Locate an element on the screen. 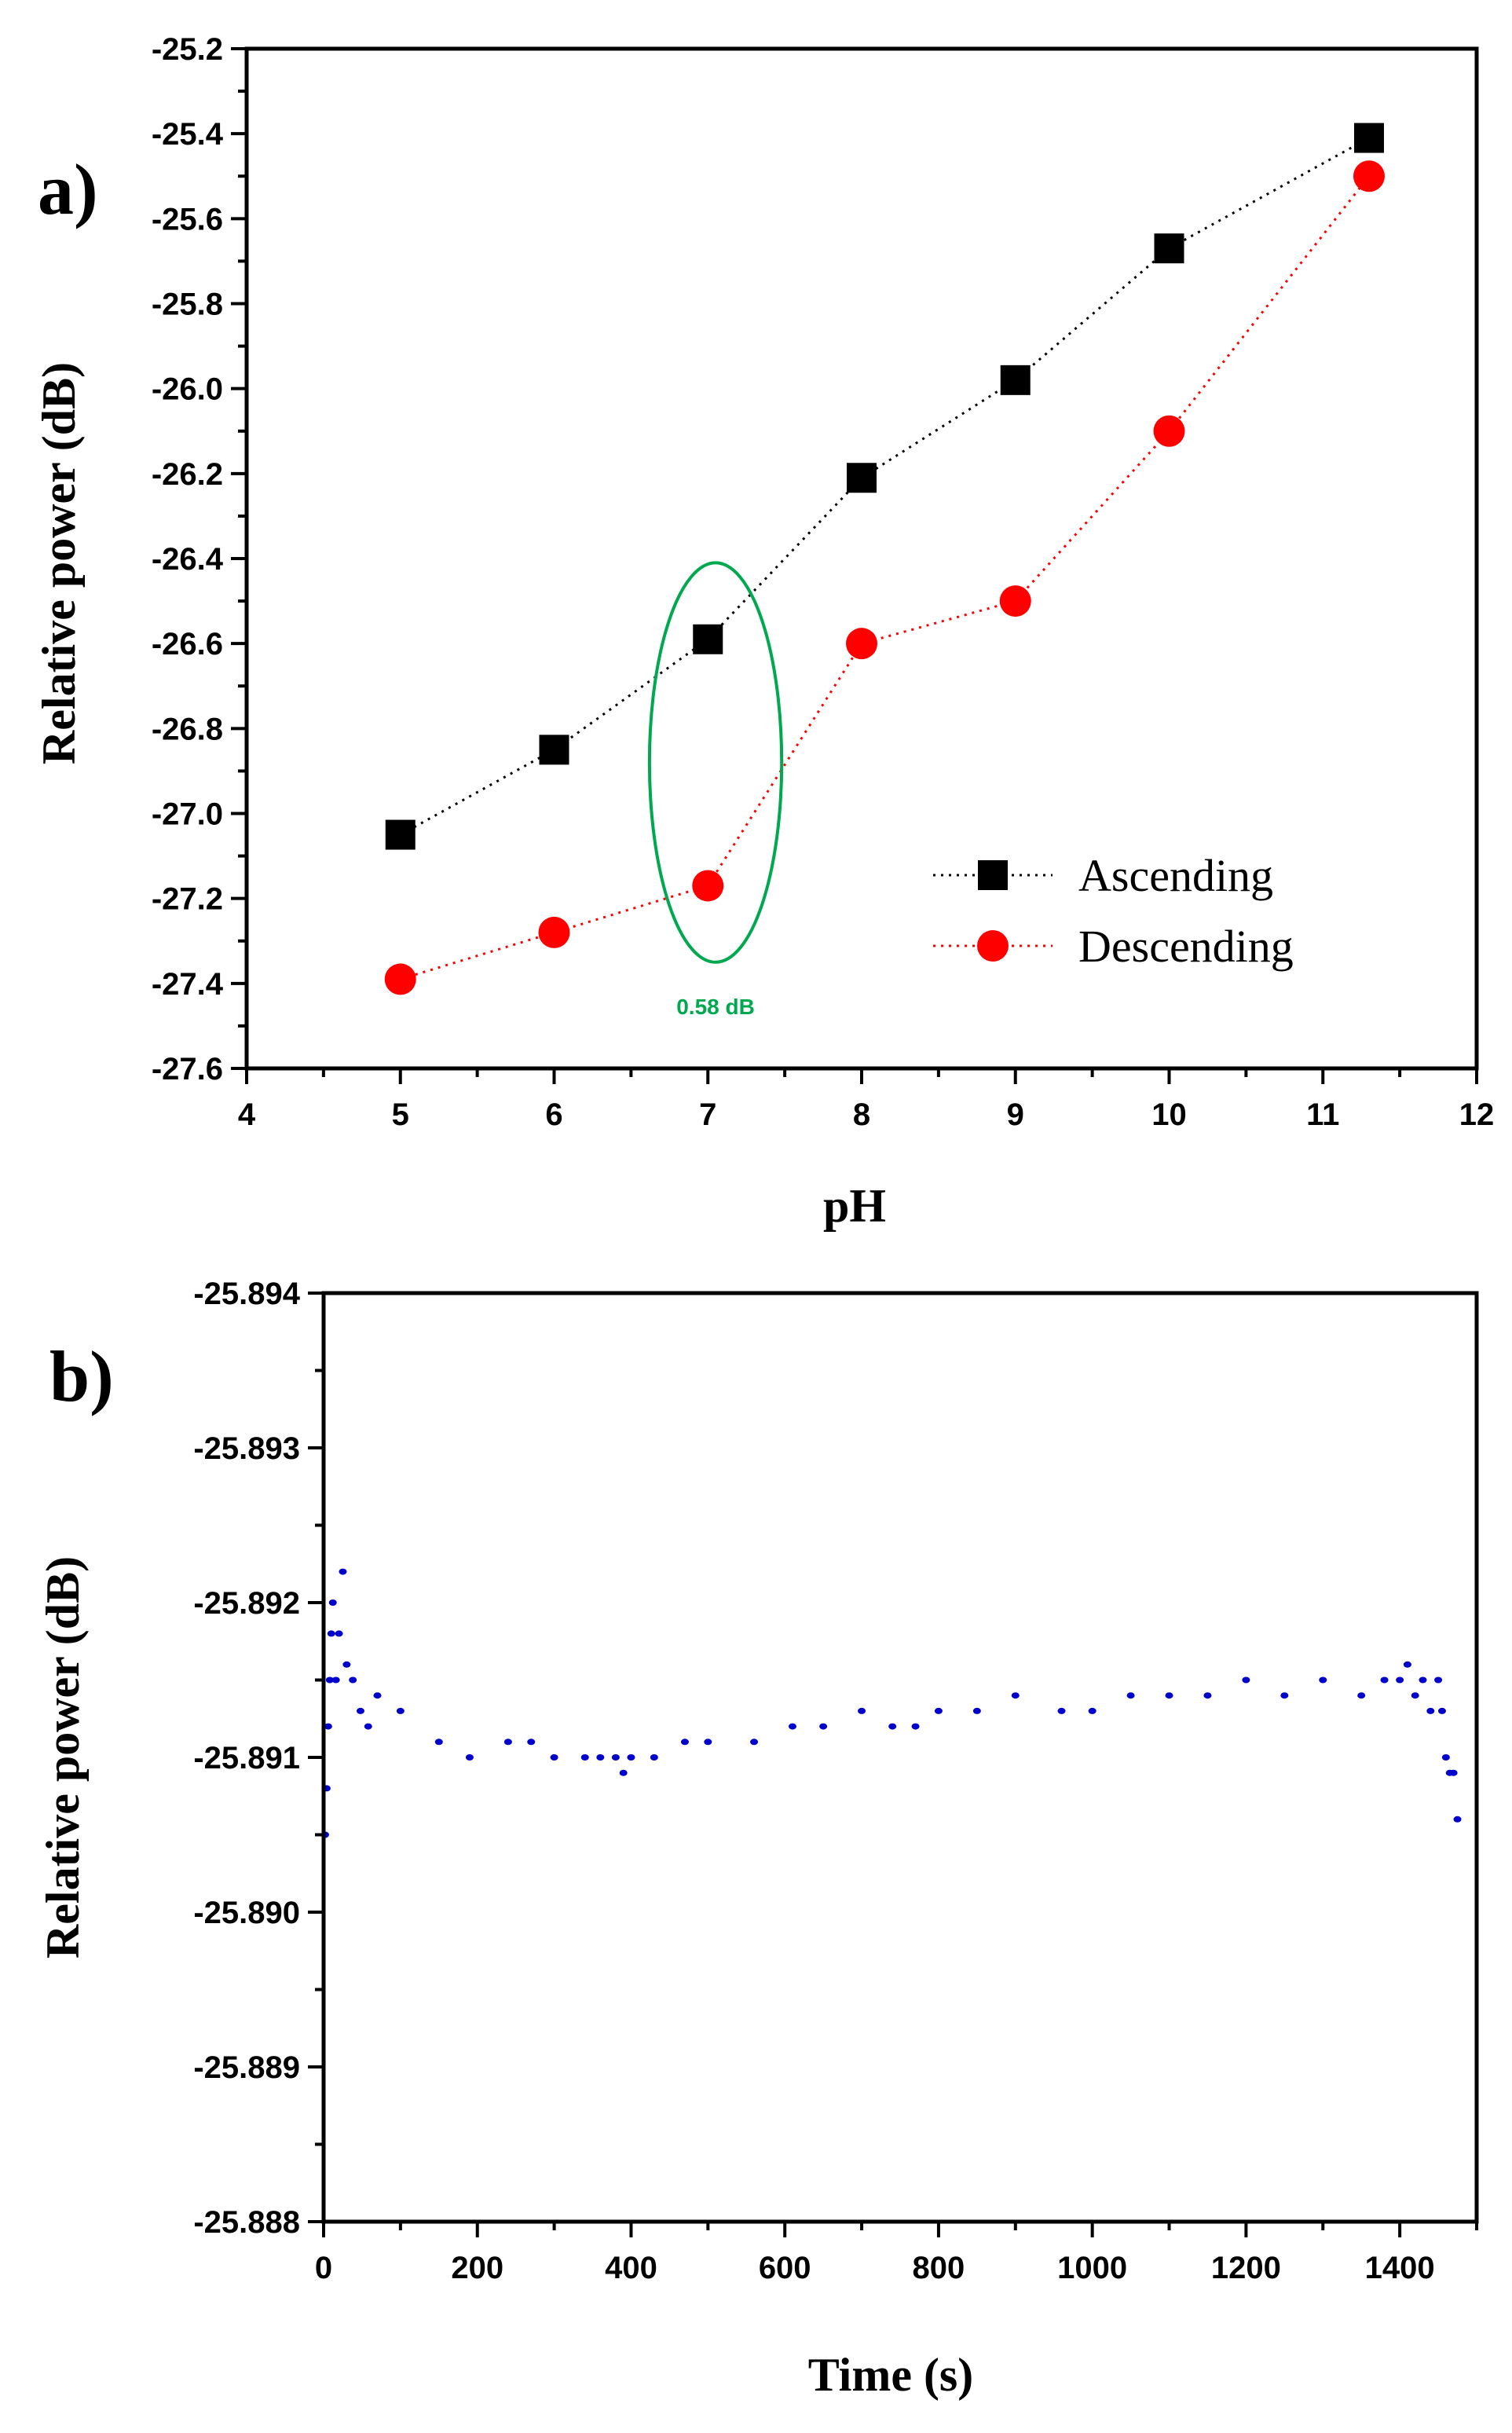 The width and height of the screenshot is (1512, 2433). panel-b-x-tick-label: 400 is located at coordinates (631, 2268).